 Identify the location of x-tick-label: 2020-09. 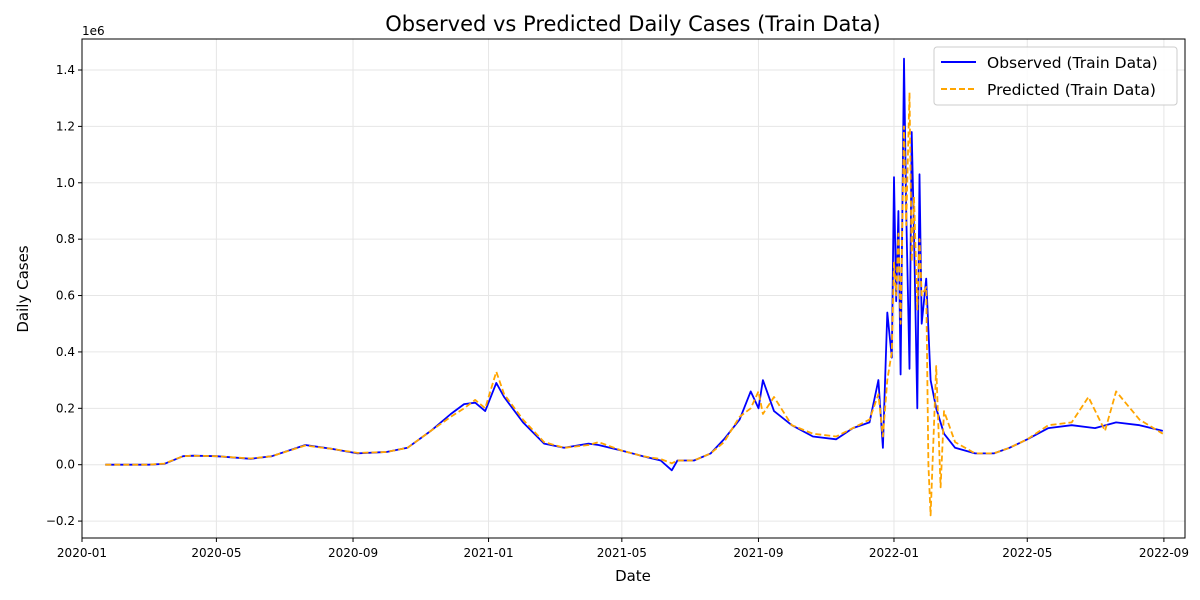
(353, 553).